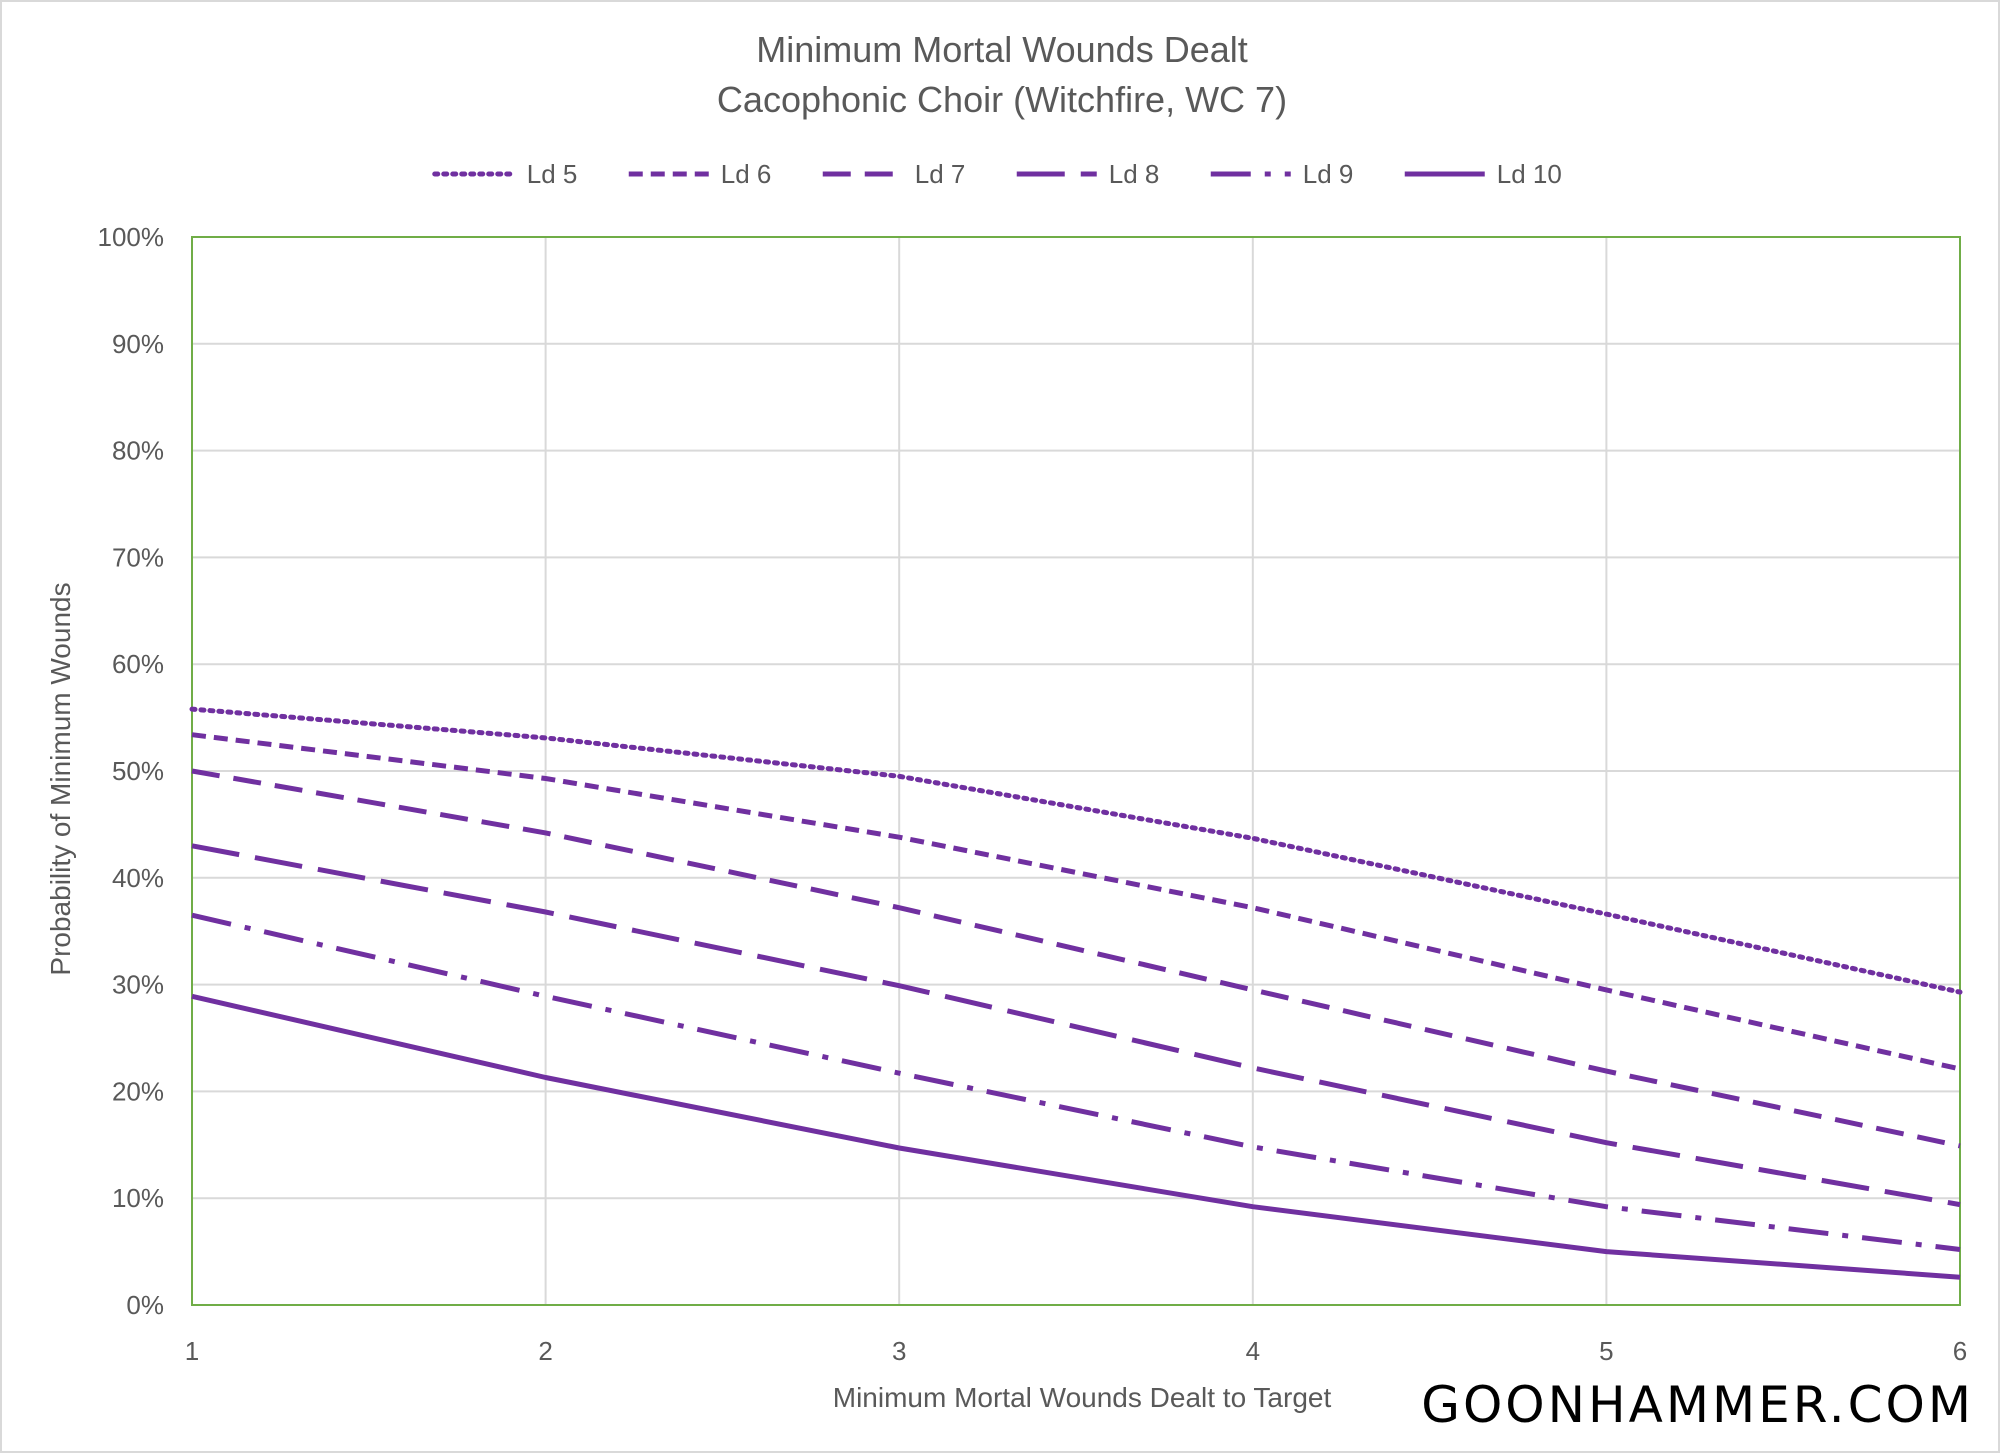 This screenshot has height=1455, width=2000. I want to click on chart-title: Minimum Mortal Wounds Dealt, so click(1001, 49).